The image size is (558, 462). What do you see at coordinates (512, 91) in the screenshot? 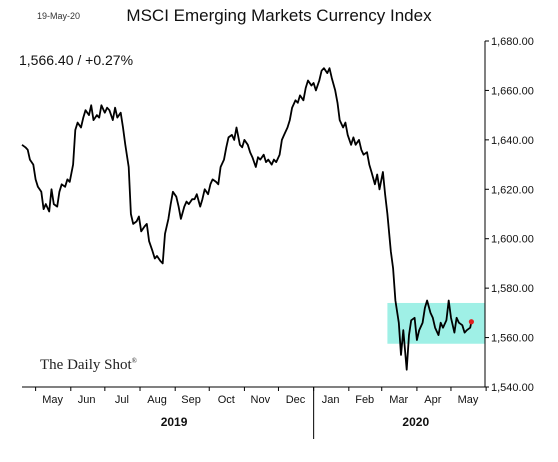
I see `y-tick-label: 1,660.00` at bounding box center [512, 91].